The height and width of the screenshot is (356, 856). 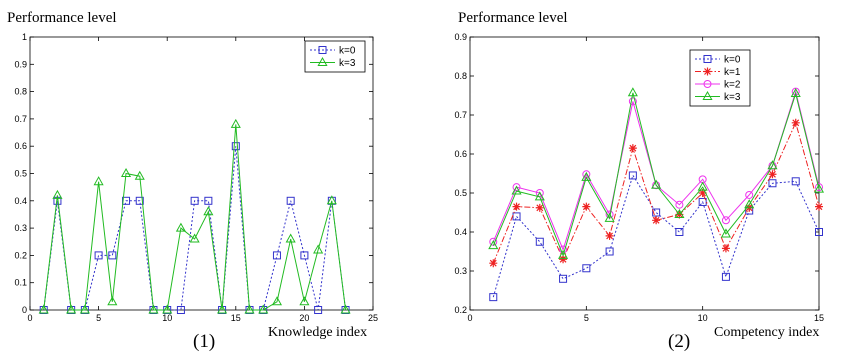 I want to click on chart1-ytick-label: 0.8, so click(x=20, y=92).